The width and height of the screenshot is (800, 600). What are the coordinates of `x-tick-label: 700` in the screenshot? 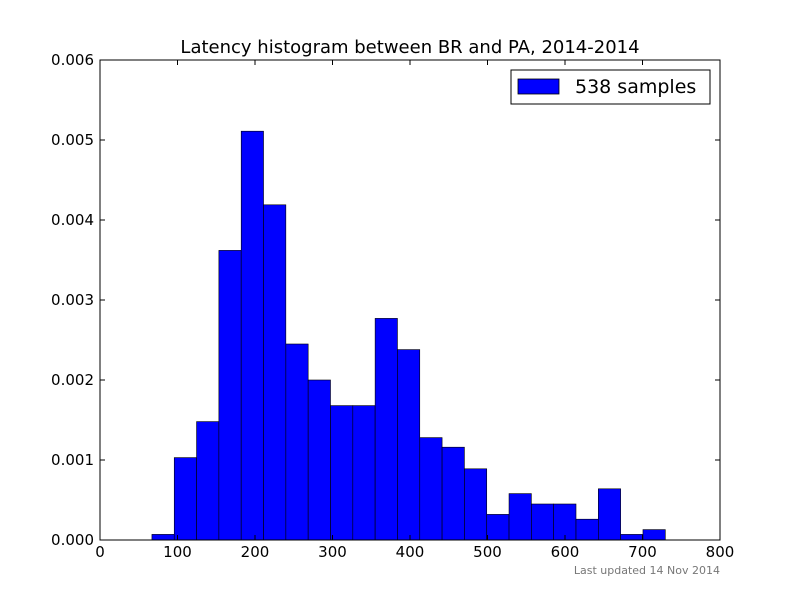 It's located at (642, 552).